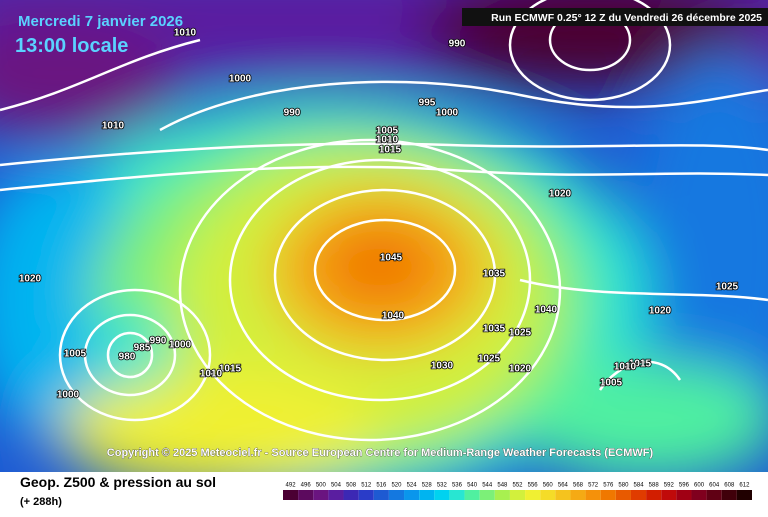 This screenshot has height=517, width=768. What do you see at coordinates (336, 486) in the screenshot?
I see `colorbar-label: 504` at bounding box center [336, 486].